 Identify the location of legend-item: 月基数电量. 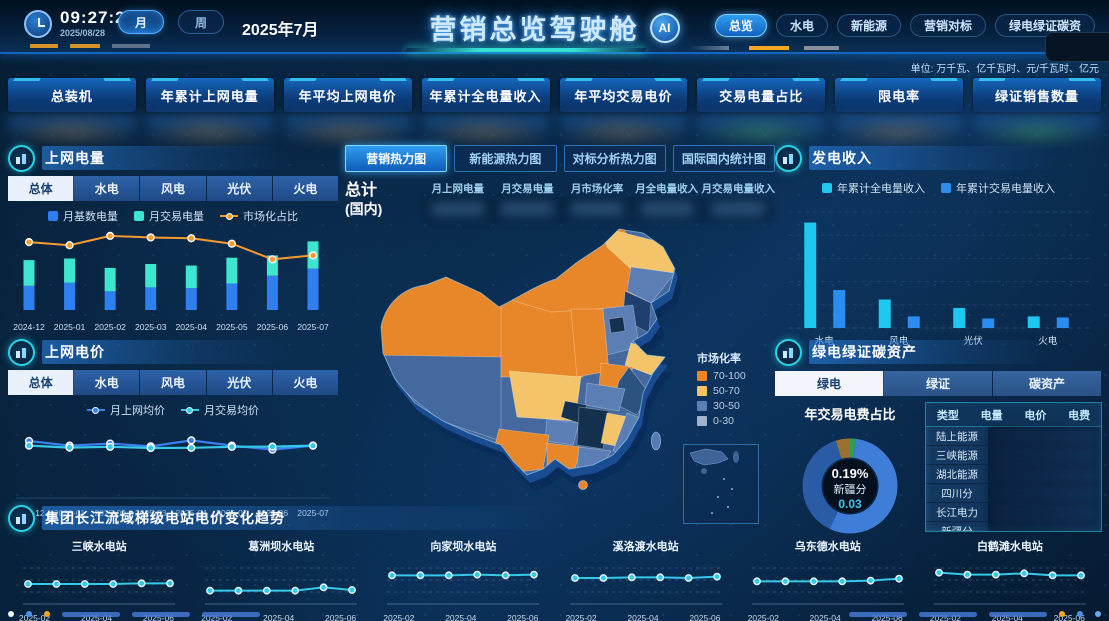
(83, 216).